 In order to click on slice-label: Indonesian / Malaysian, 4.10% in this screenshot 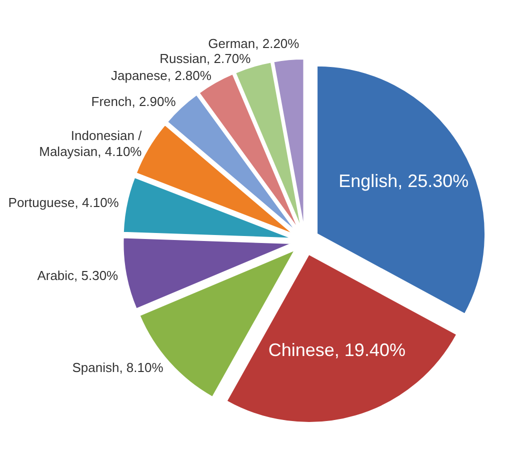, I will do `click(90, 144)`.